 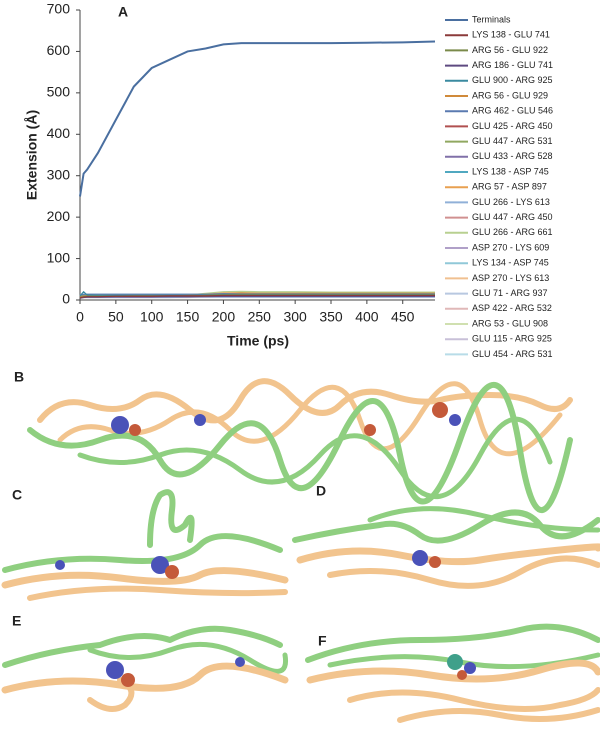 I want to click on legend-label: ARG 57 - ASP 897, so click(x=509, y=187).